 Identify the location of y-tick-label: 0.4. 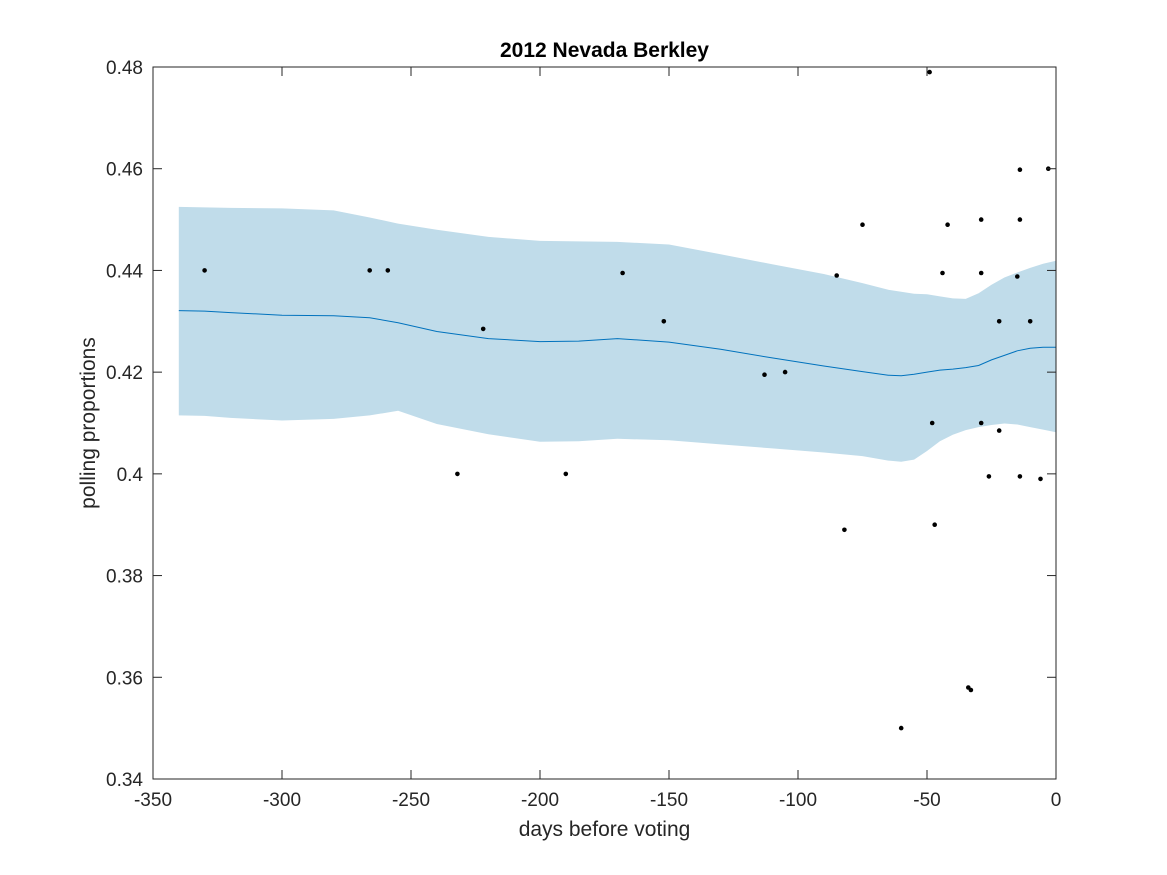
(130, 475).